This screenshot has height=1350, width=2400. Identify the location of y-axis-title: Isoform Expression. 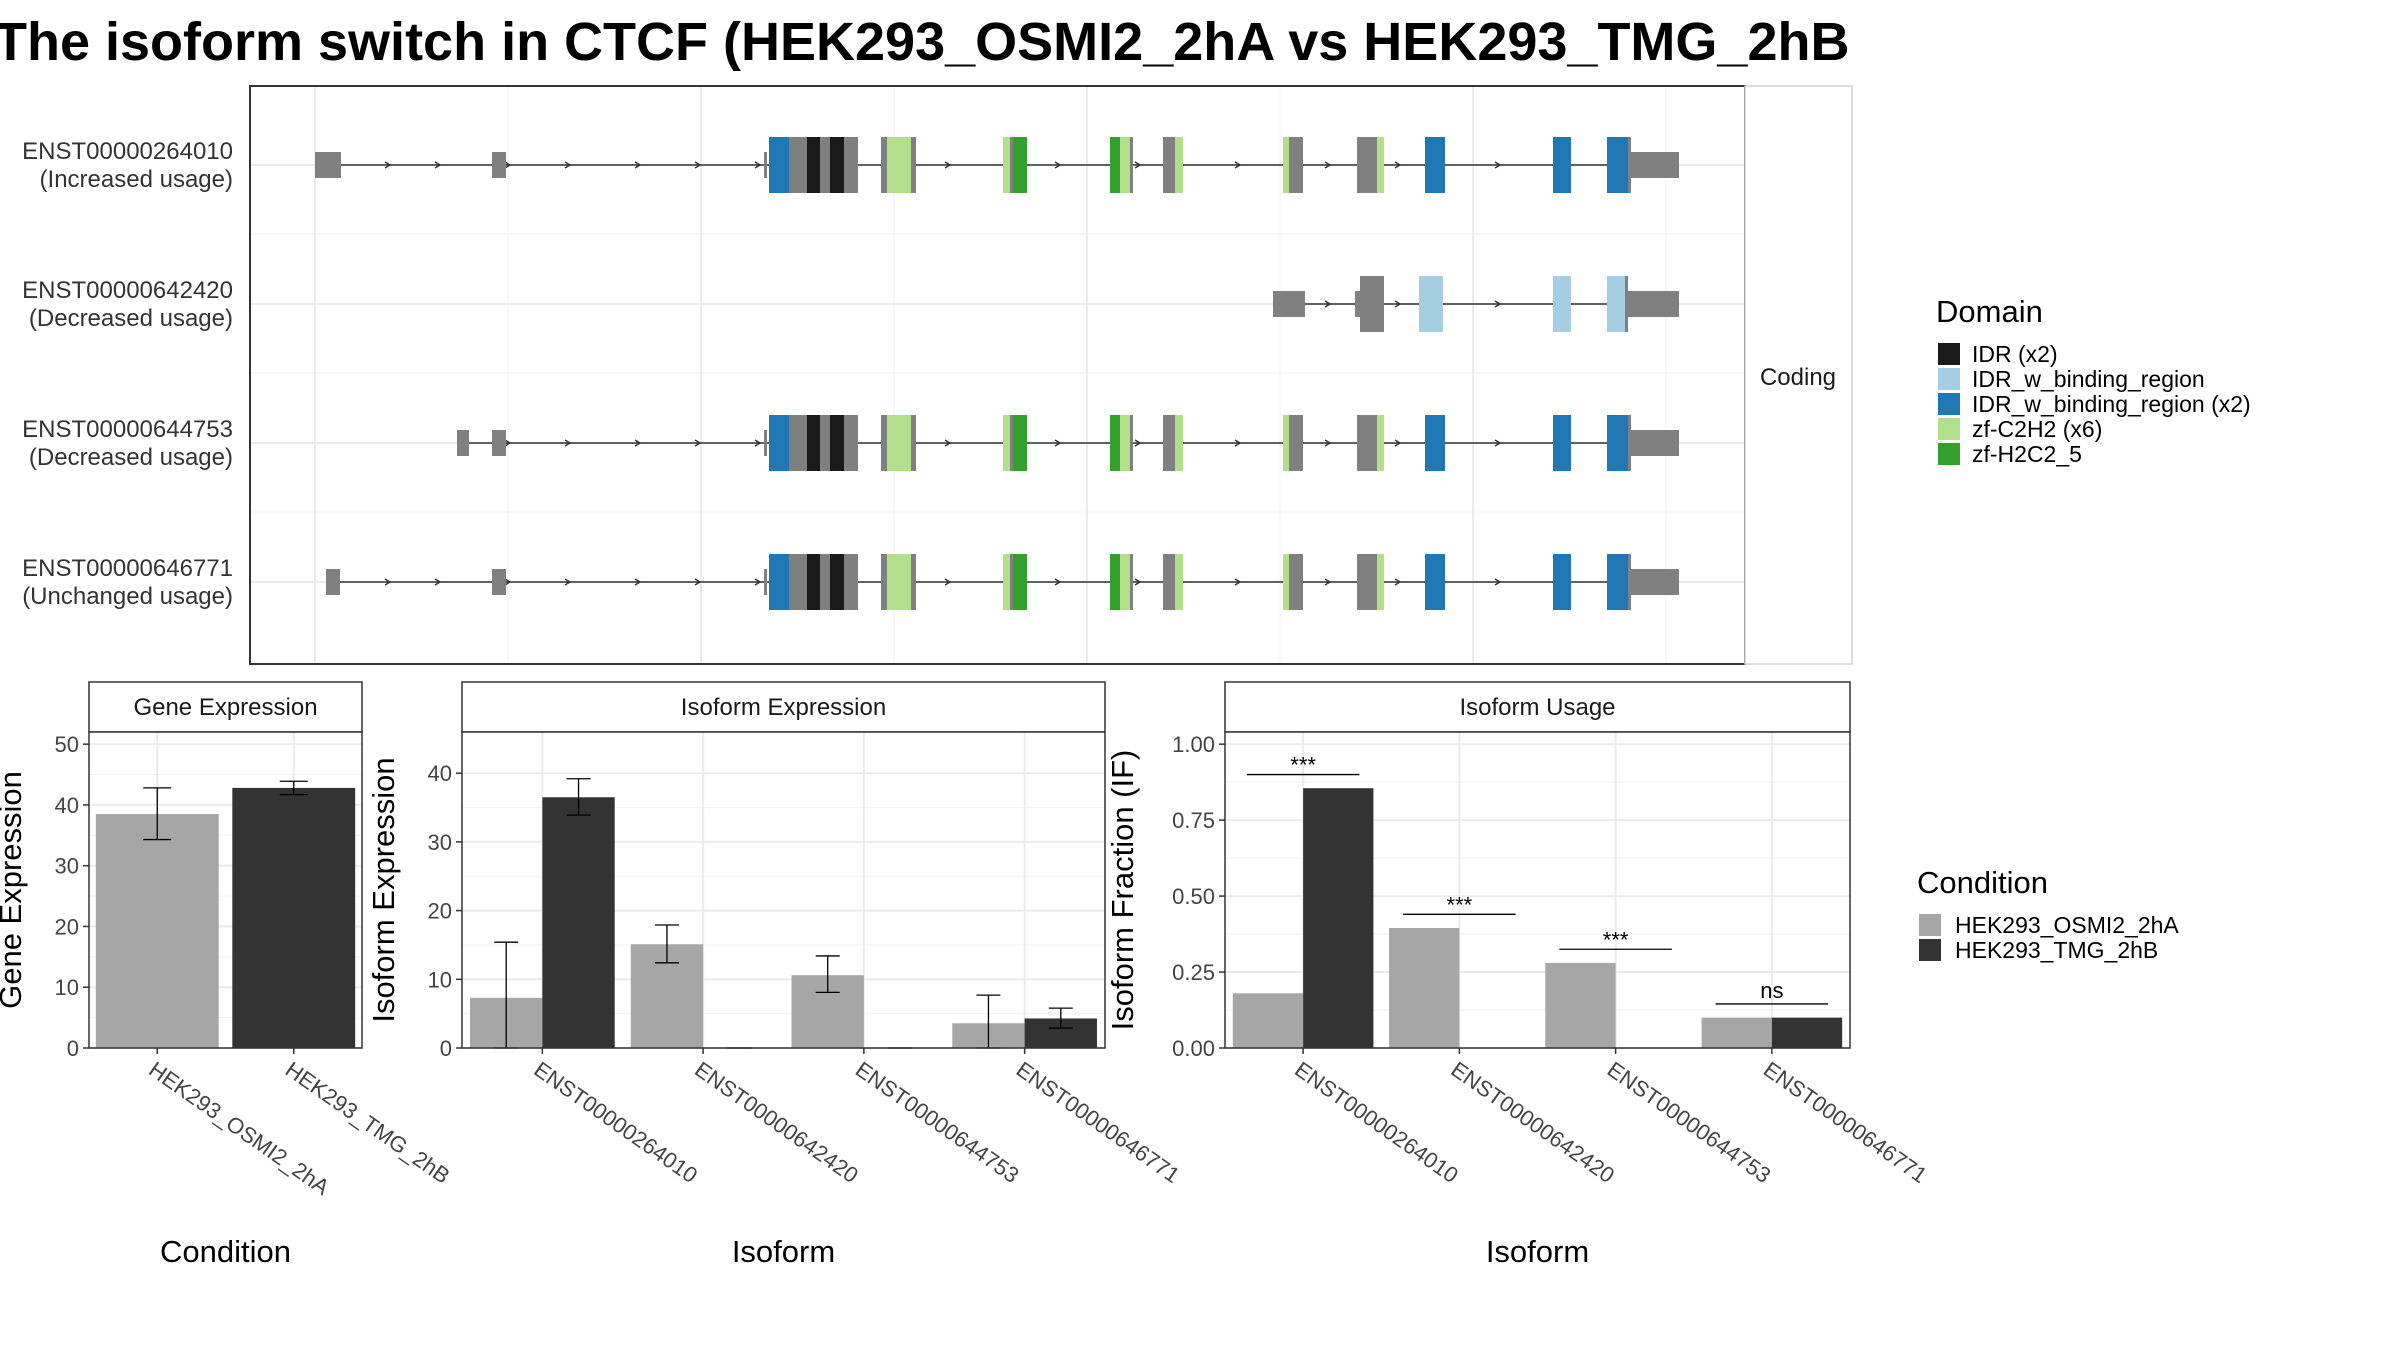
(383, 889).